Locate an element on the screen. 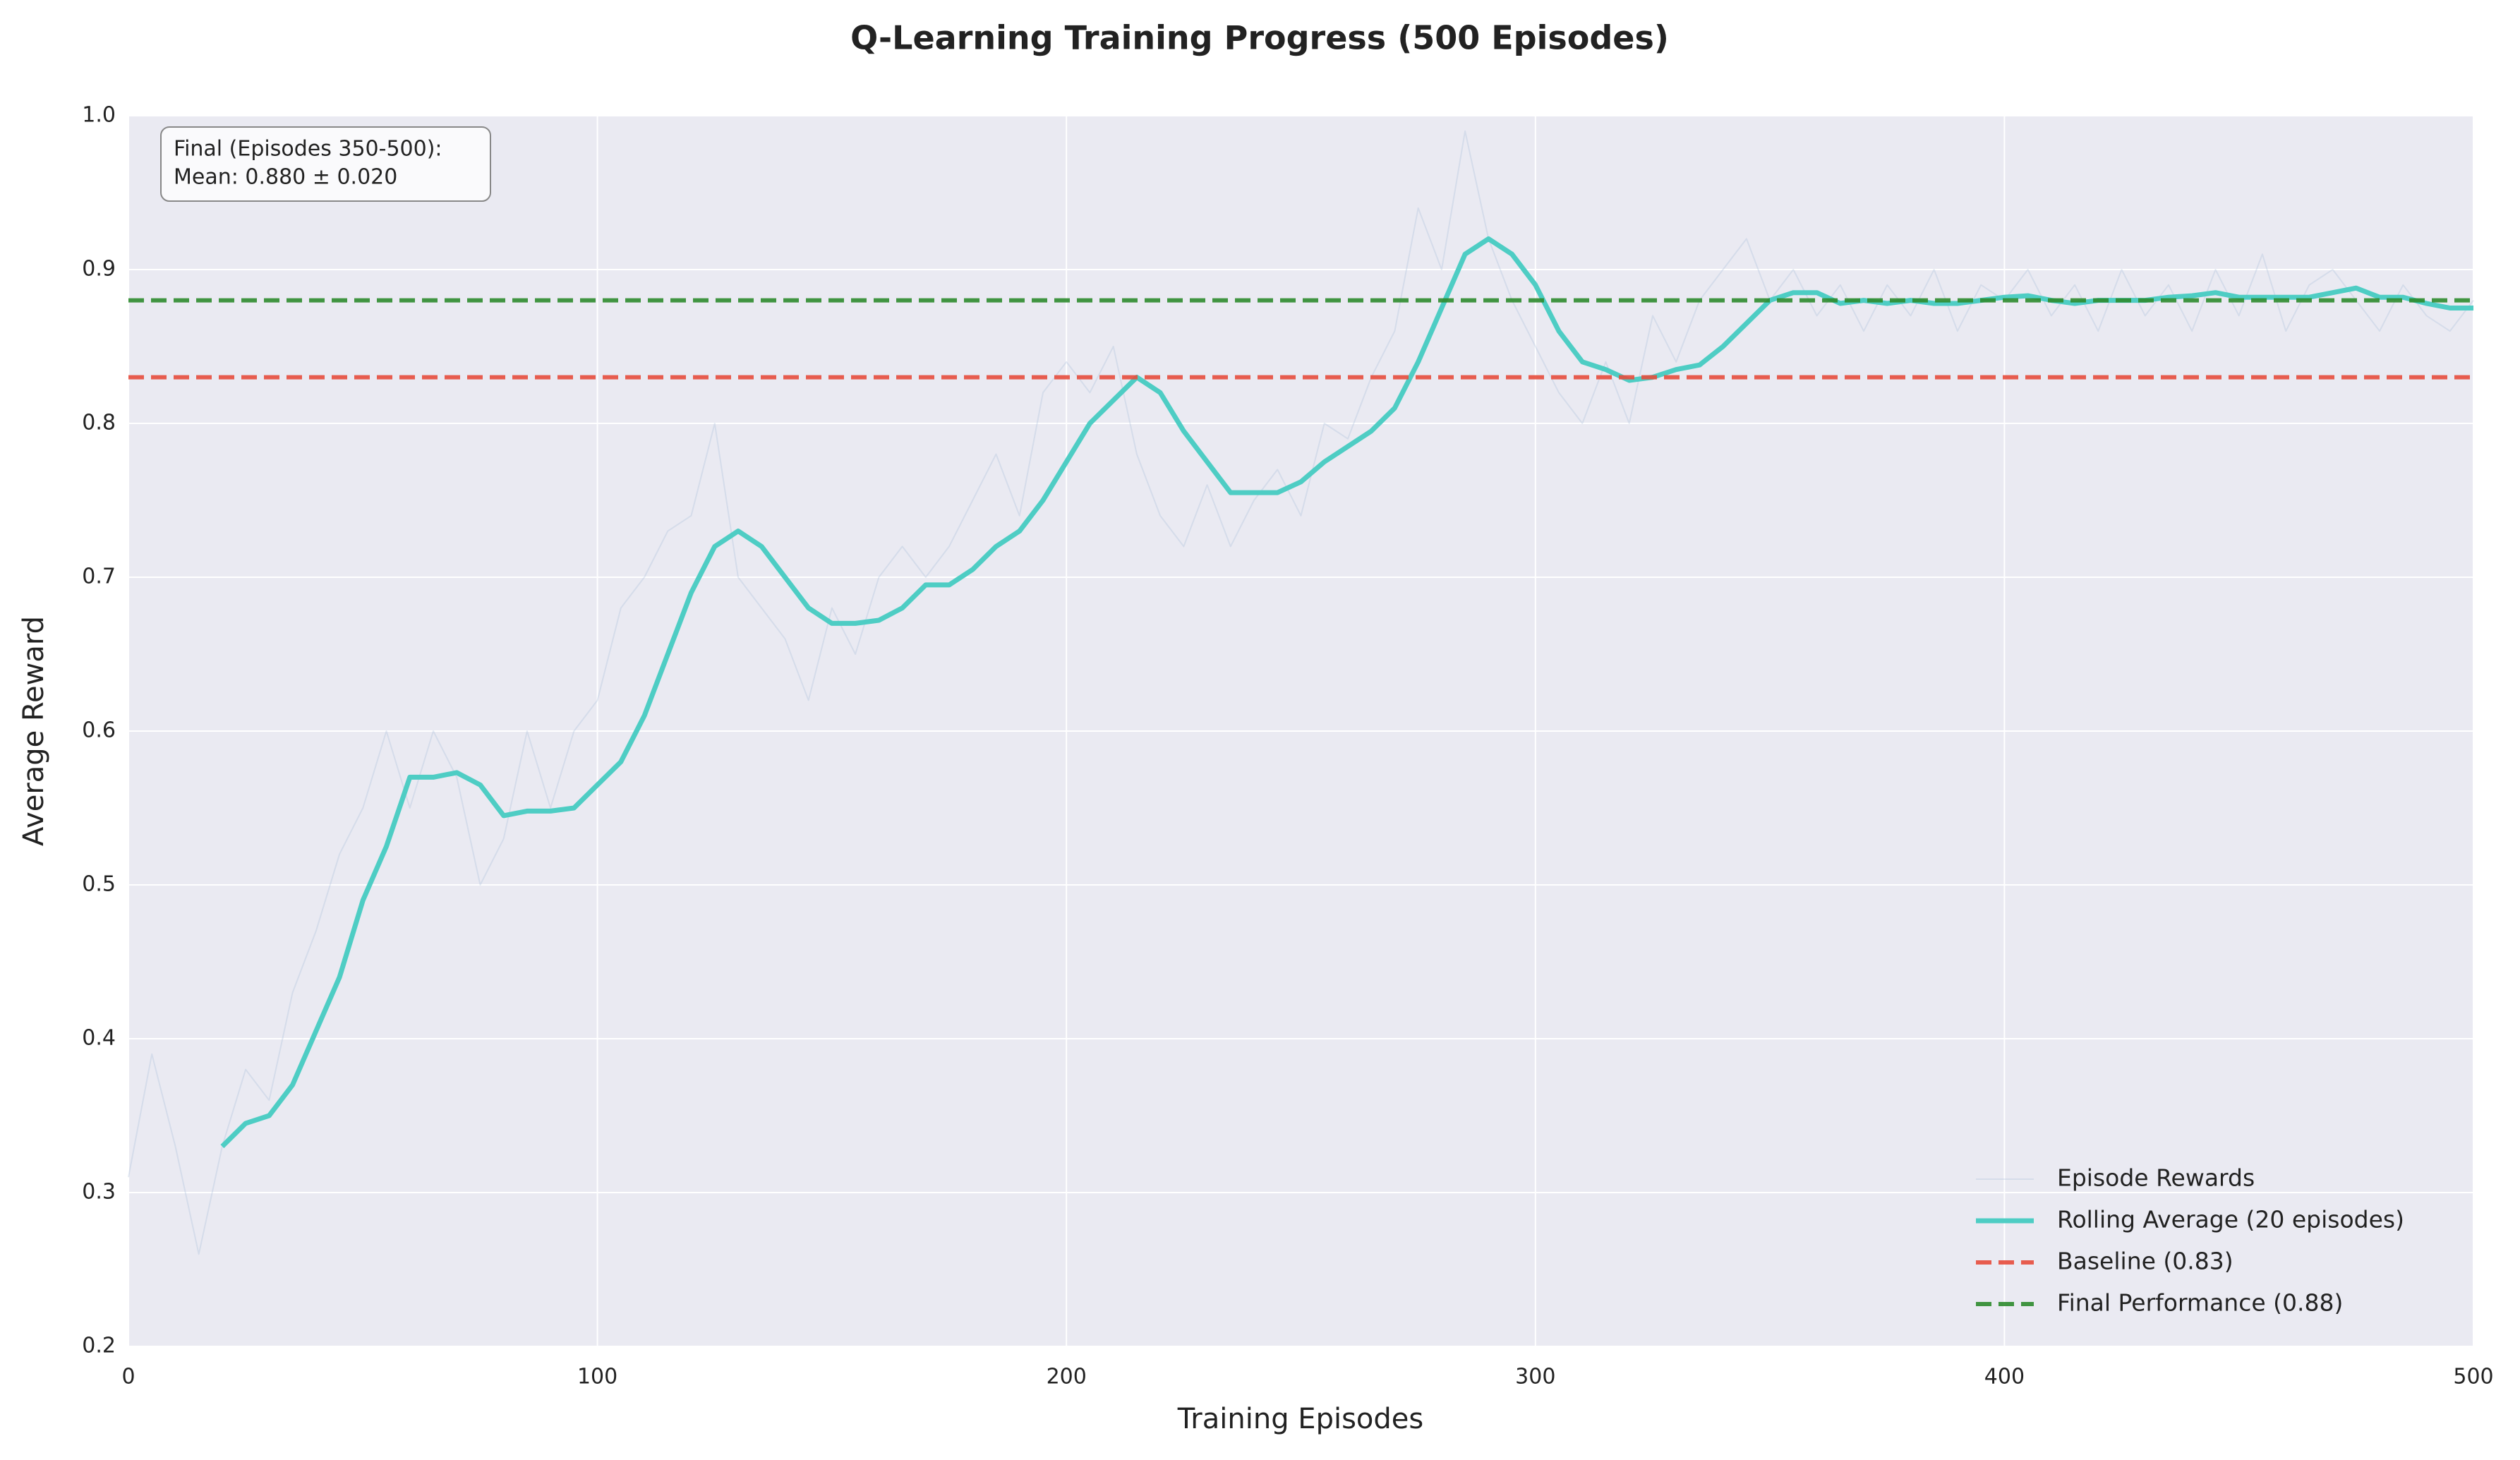 The width and height of the screenshot is (2520, 1460). legend-label: Rolling Average (20 episodes) is located at coordinates (2230, 1220).